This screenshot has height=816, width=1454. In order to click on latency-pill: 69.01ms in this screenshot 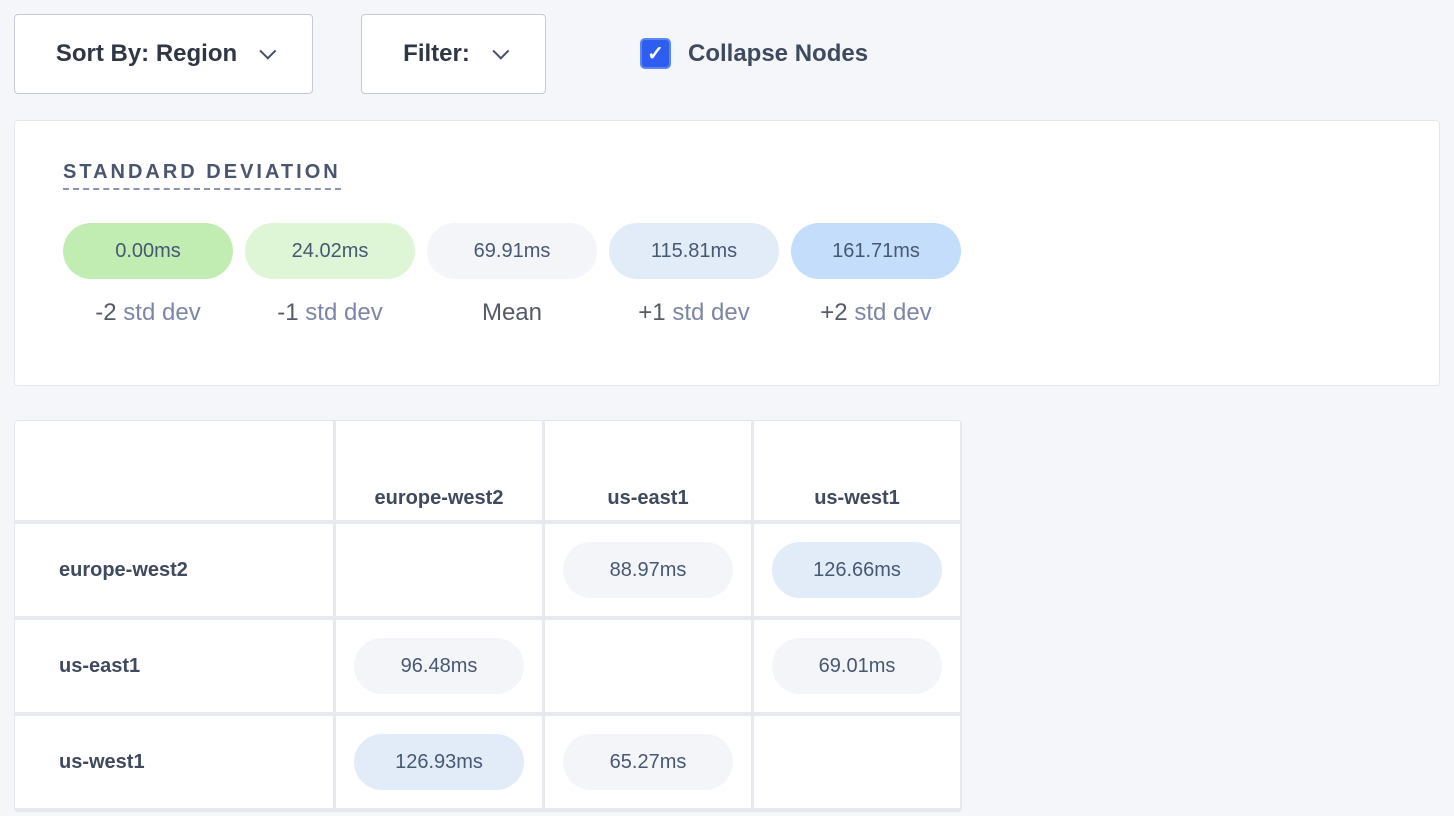, I will do `click(857, 666)`.